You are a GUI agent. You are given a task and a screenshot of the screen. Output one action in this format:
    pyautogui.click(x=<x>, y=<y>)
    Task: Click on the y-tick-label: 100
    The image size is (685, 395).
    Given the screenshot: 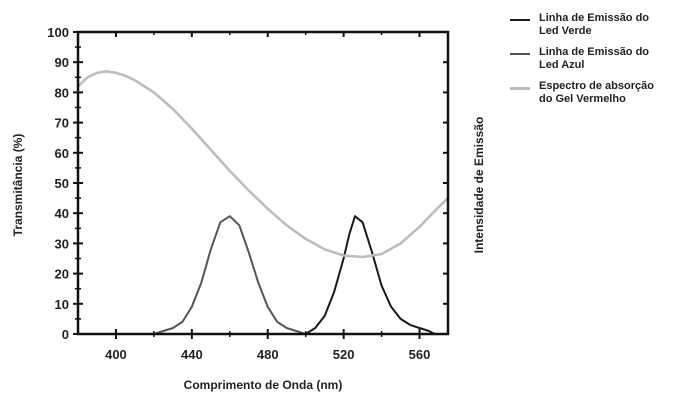 What is the action you would take?
    pyautogui.click(x=58, y=32)
    